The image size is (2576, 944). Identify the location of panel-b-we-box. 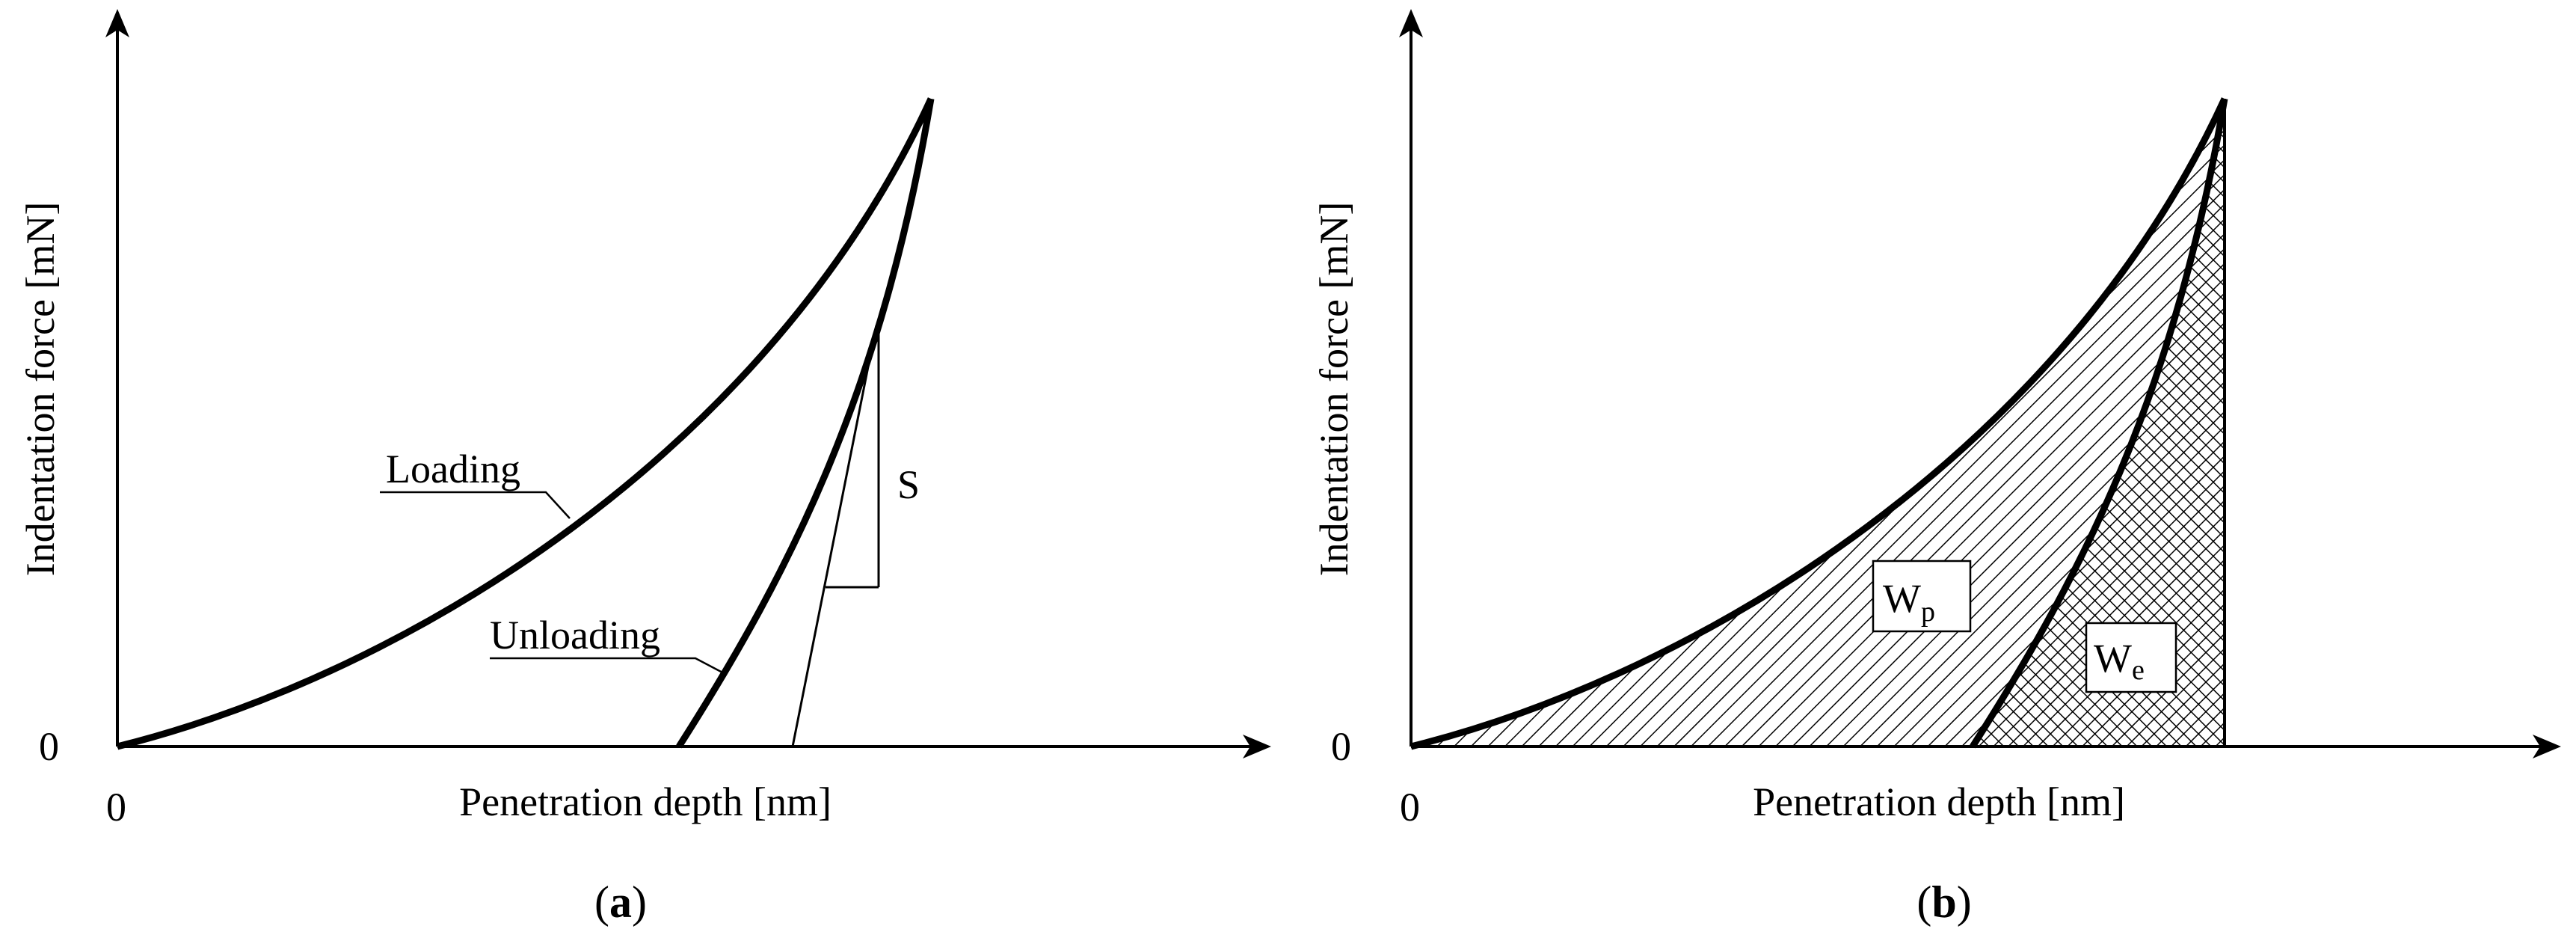
(2131, 657).